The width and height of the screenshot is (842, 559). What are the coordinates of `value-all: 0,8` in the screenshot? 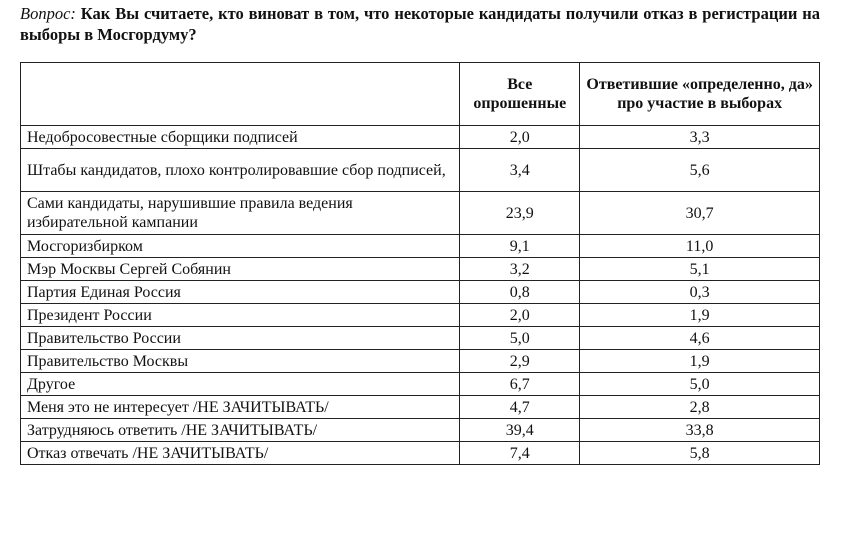 It's located at (520, 292).